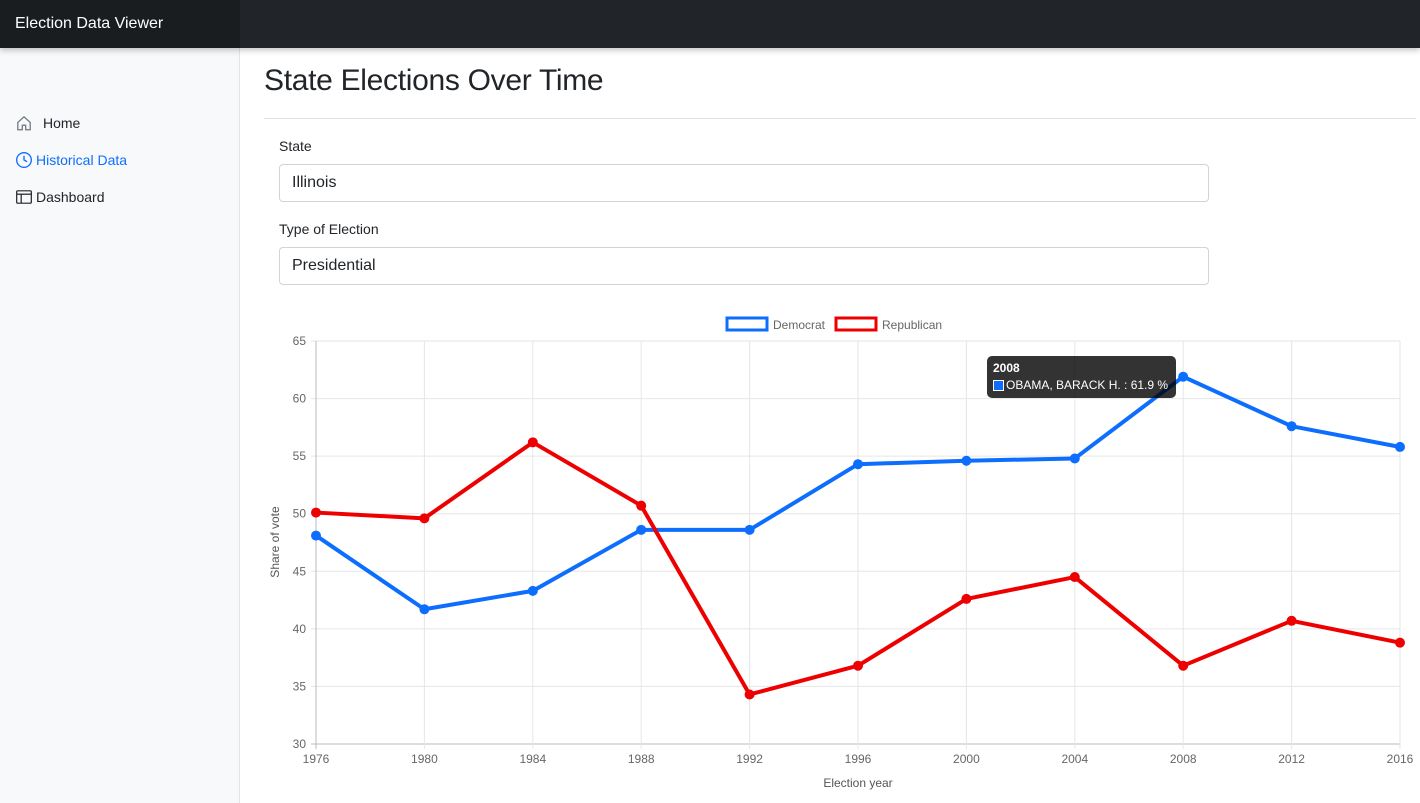  What do you see at coordinates (62, 123) in the screenshot?
I see `sidebar-item-label: Home` at bounding box center [62, 123].